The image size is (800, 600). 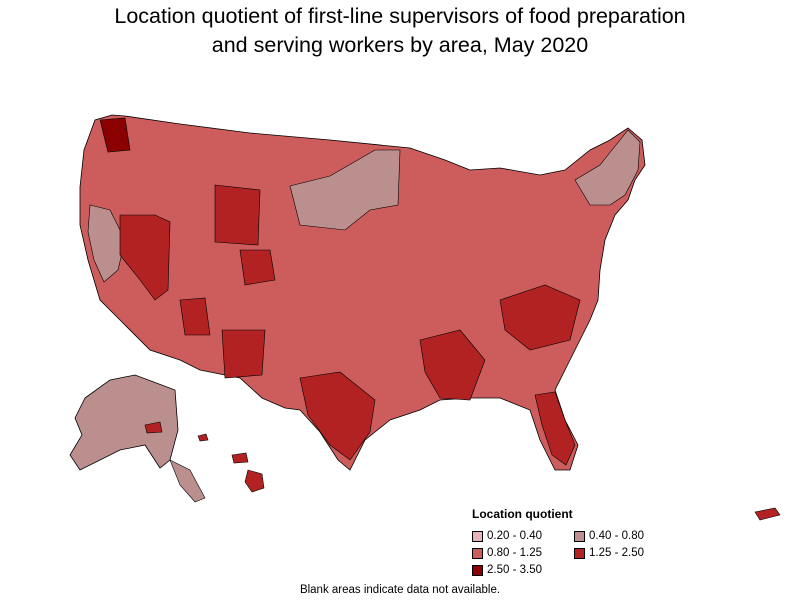 What do you see at coordinates (195, 316) in the screenshot?
I see `region-arizona` at bounding box center [195, 316].